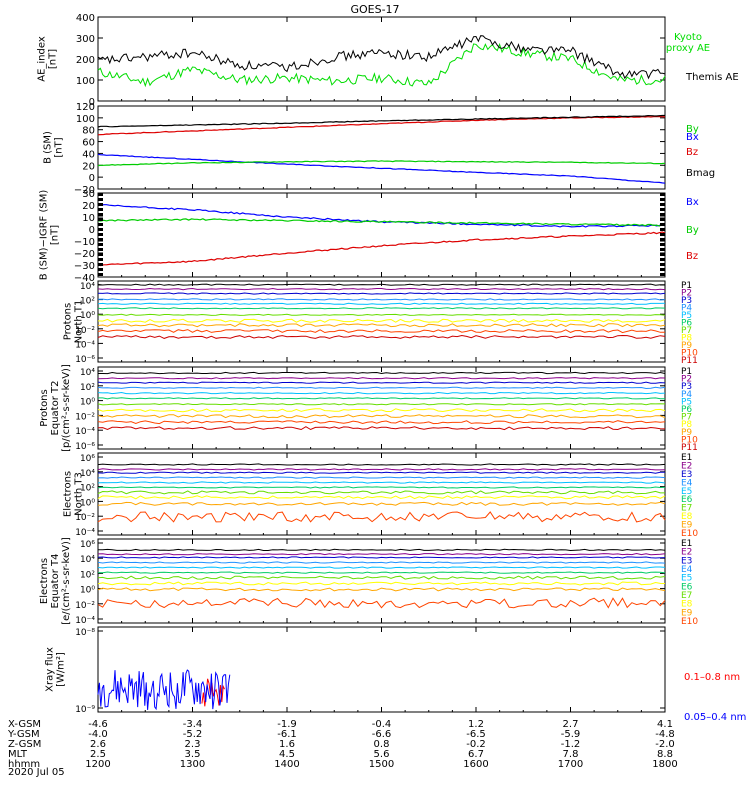 The width and height of the screenshot is (750, 800). Describe the element at coordinates (24, 724) in the screenshot. I see `orbit-row-label: X-GSM` at that location.